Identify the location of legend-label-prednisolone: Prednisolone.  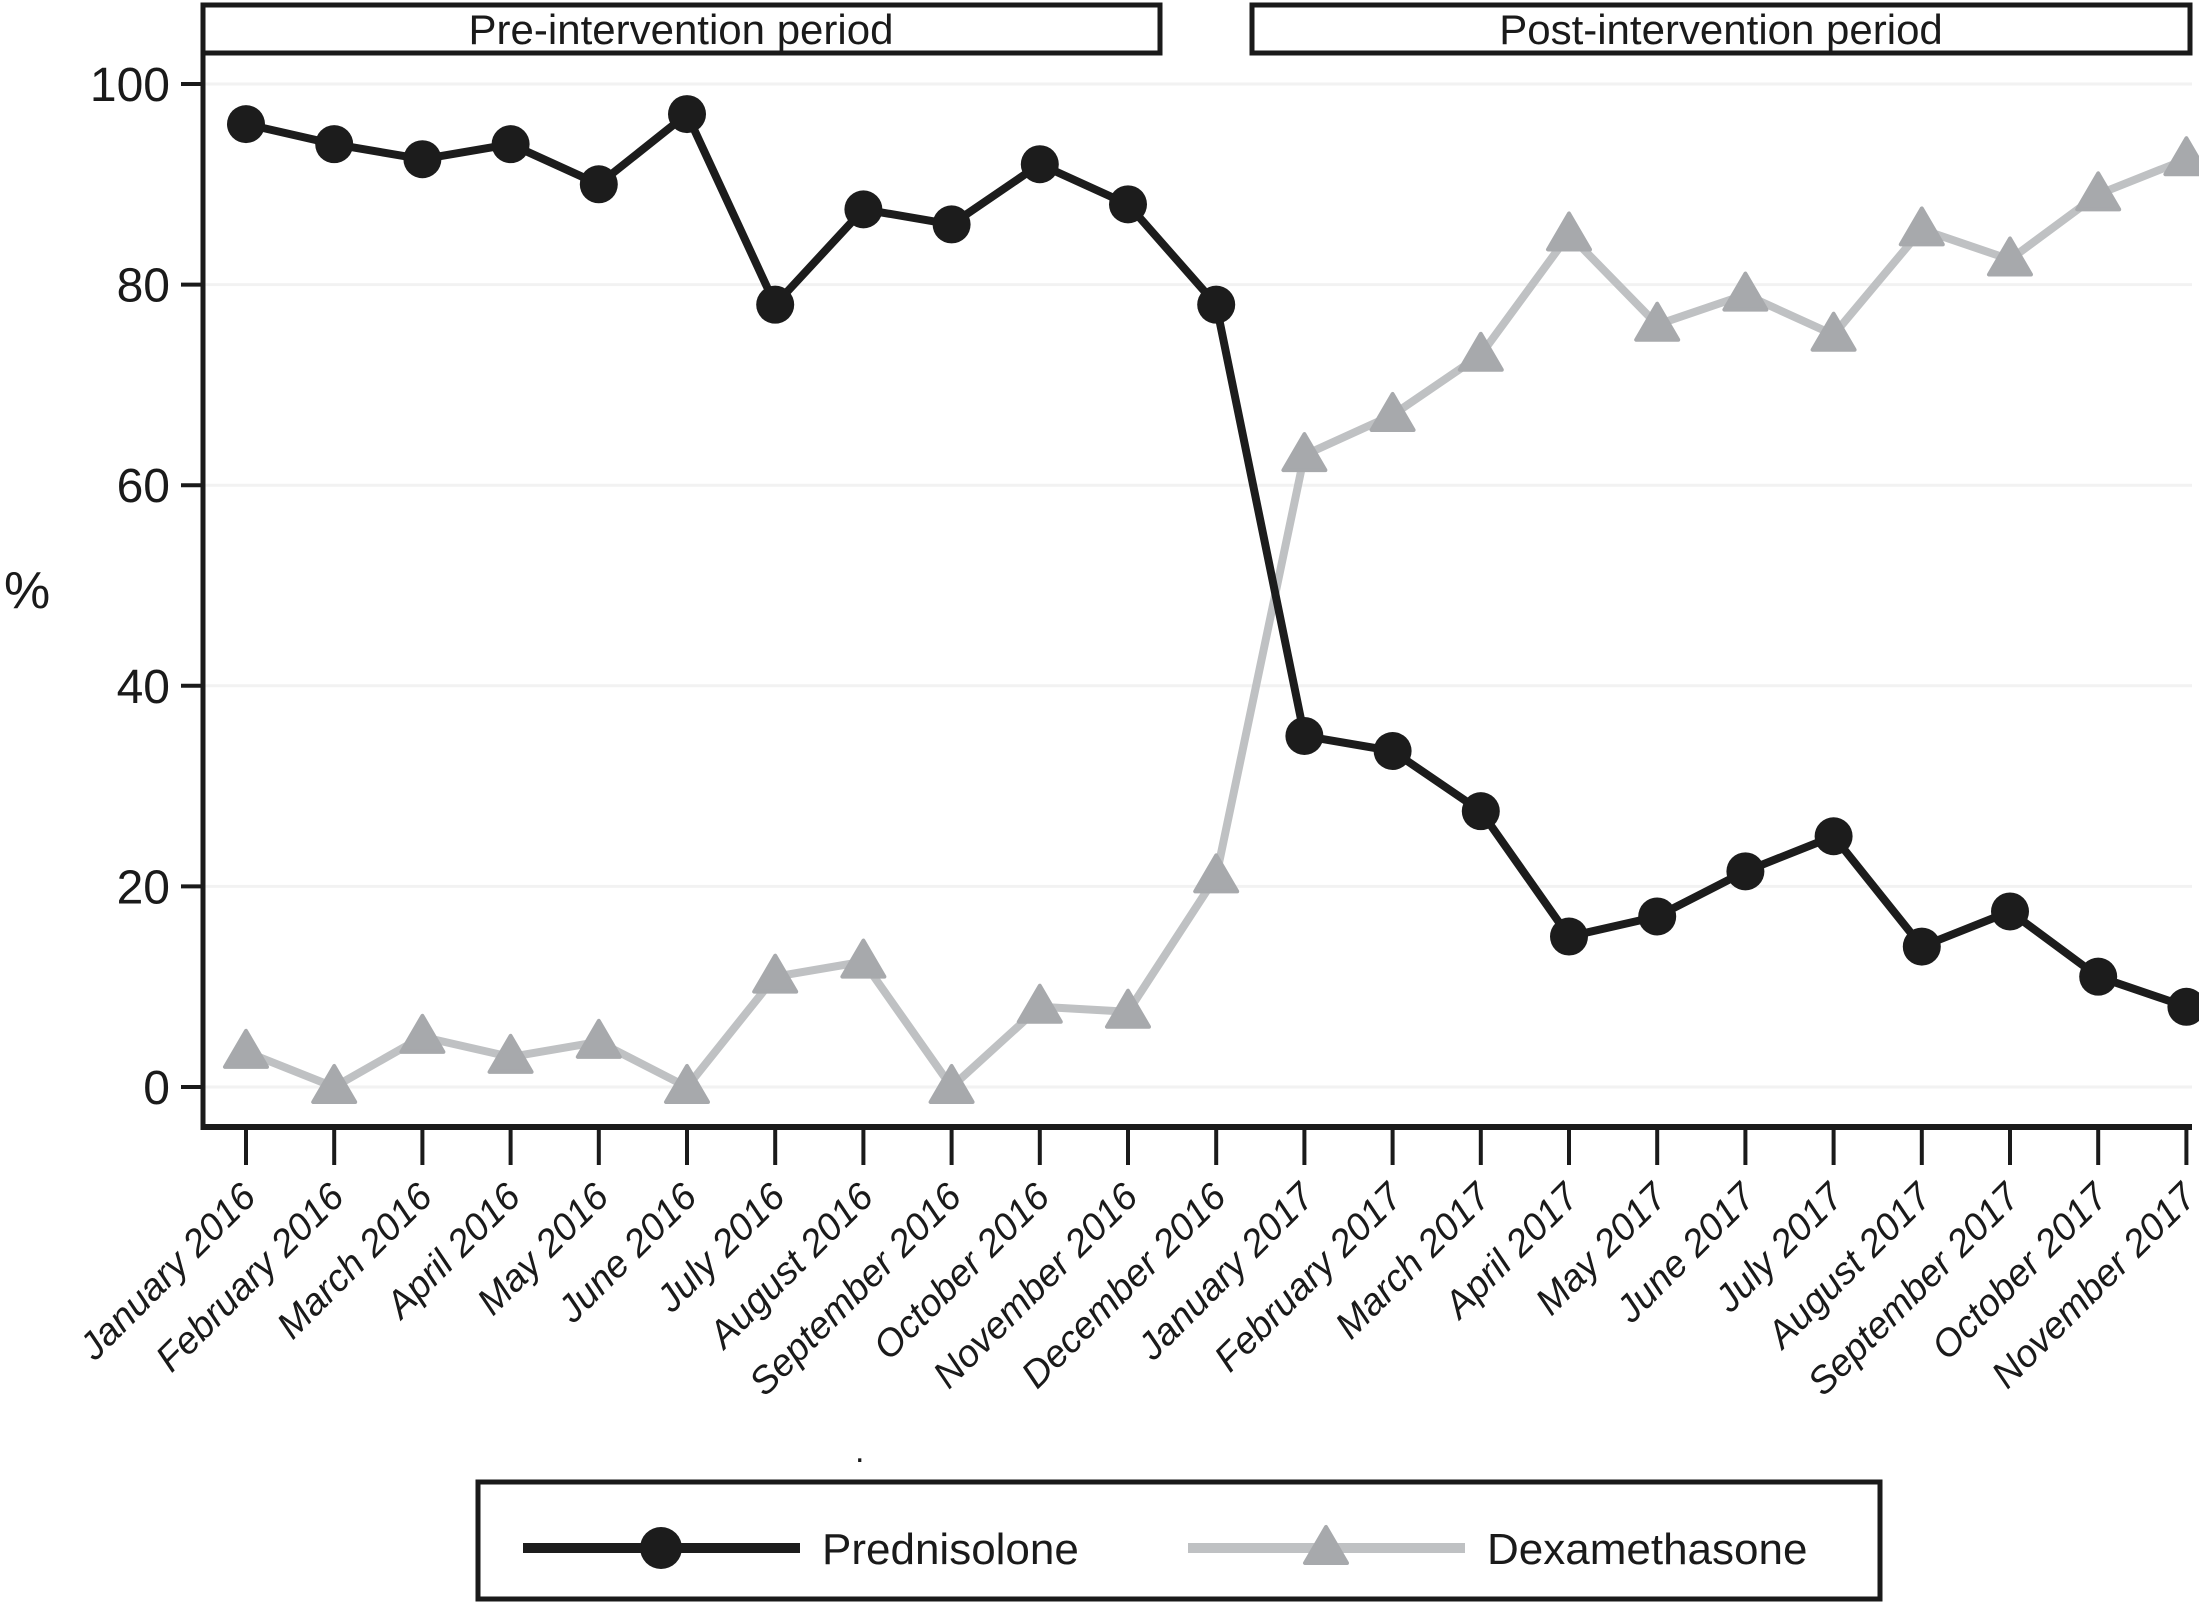
(950, 1549).